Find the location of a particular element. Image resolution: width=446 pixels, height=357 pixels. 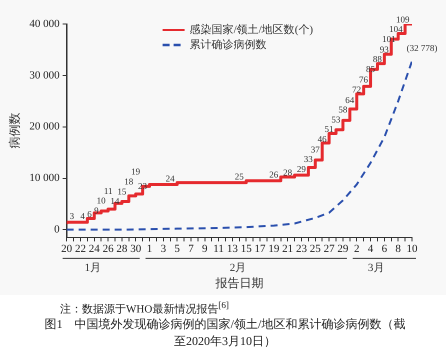

data-label: 24 is located at coordinates (171, 178).